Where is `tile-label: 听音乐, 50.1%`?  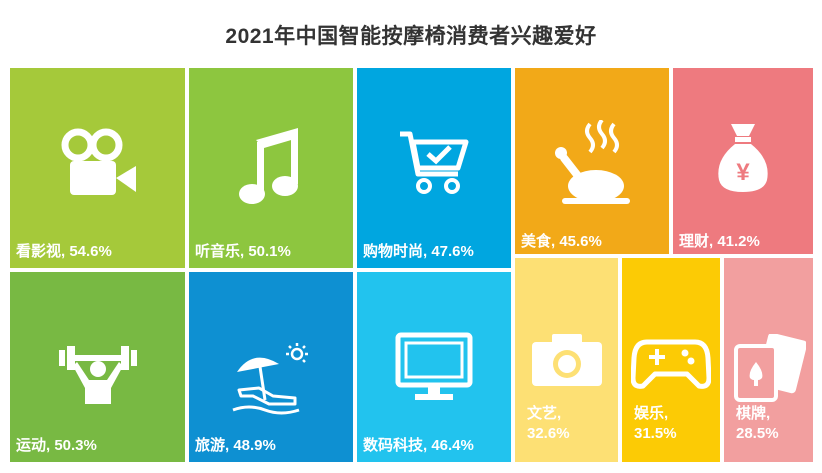
tile-label: 听音乐, 50.1% is located at coordinates (243, 251).